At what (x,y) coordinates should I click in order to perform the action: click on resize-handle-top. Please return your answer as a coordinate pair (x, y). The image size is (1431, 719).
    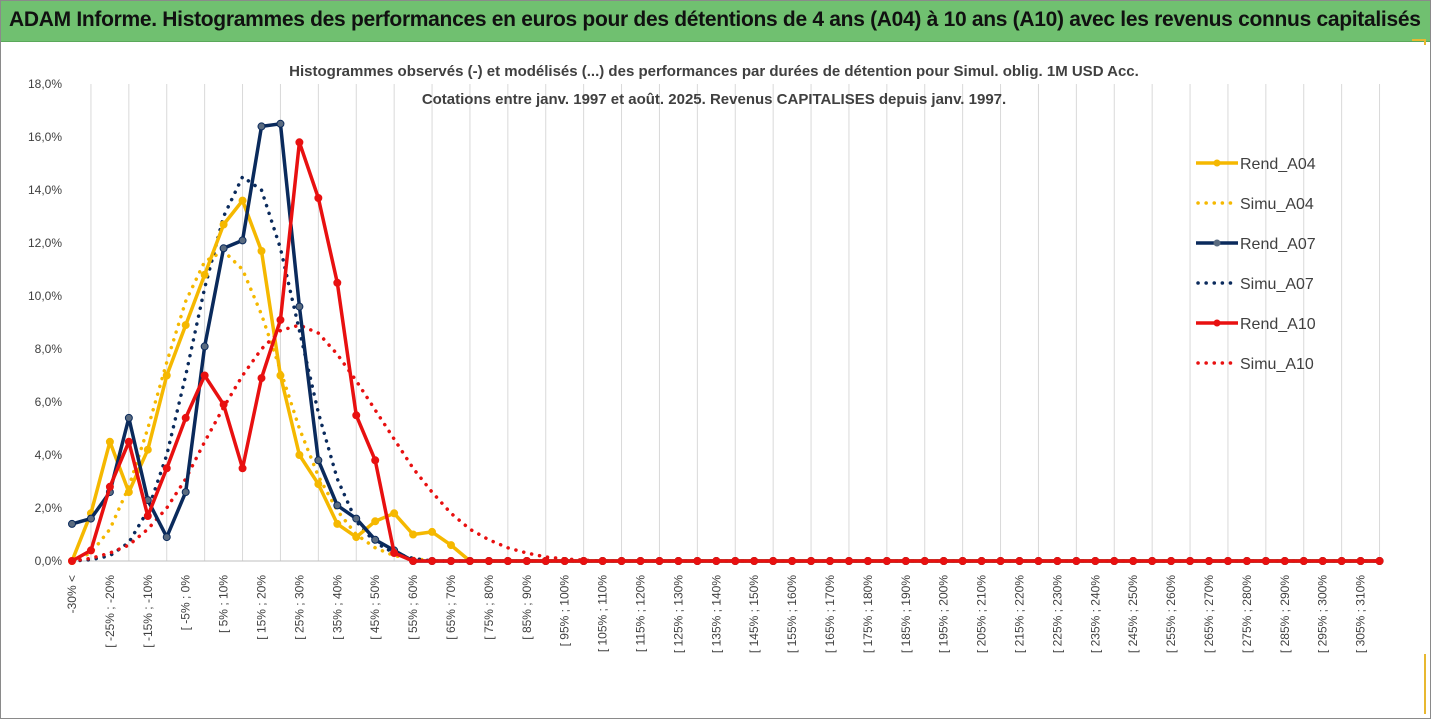
    Looking at the image, I should click on (1419, 42).